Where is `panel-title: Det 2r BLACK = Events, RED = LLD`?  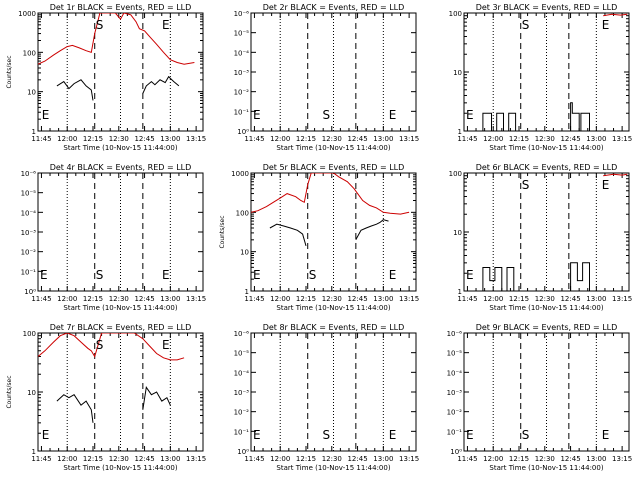
panel-title: Det 2r BLACK = Events, RED = LLD is located at coordinates (334, 7).